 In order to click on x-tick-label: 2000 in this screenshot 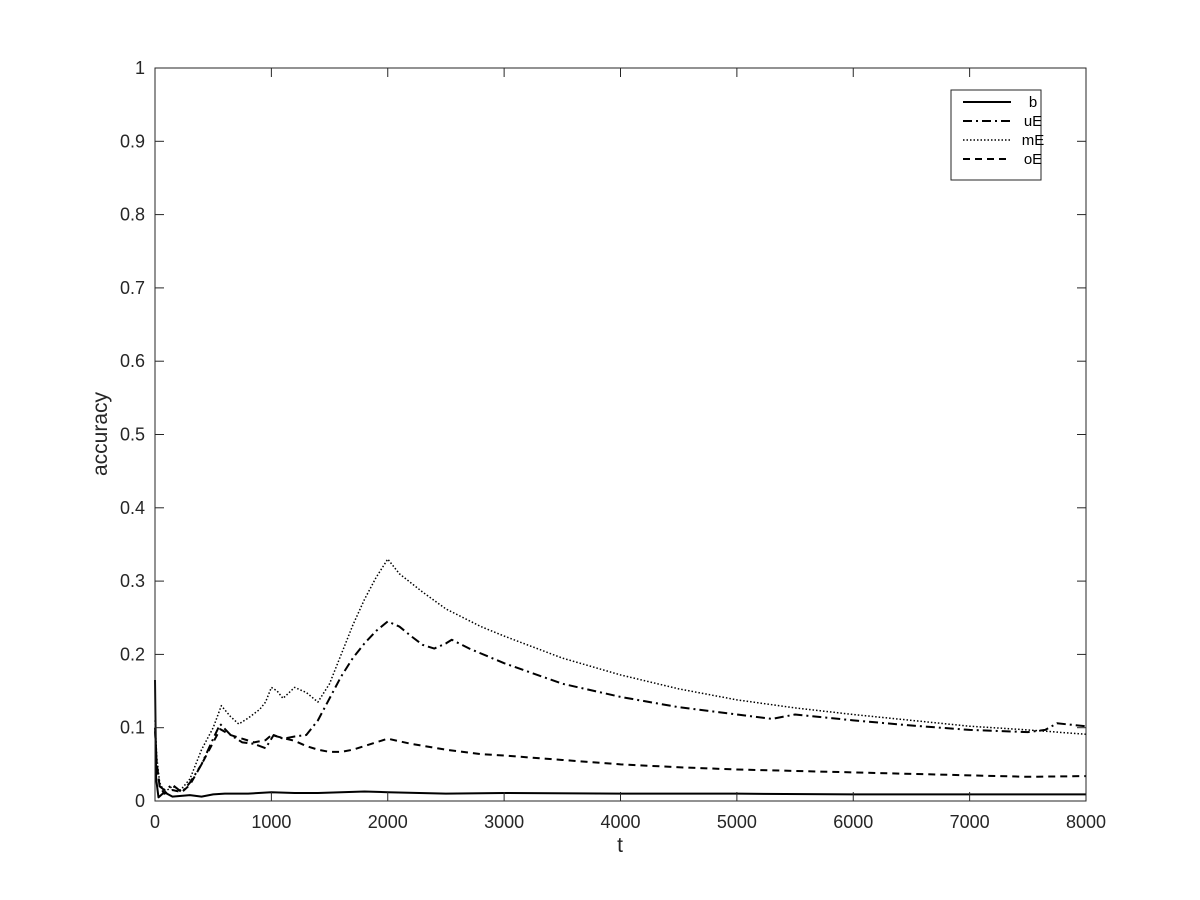, I will do `click(388, 822)`.